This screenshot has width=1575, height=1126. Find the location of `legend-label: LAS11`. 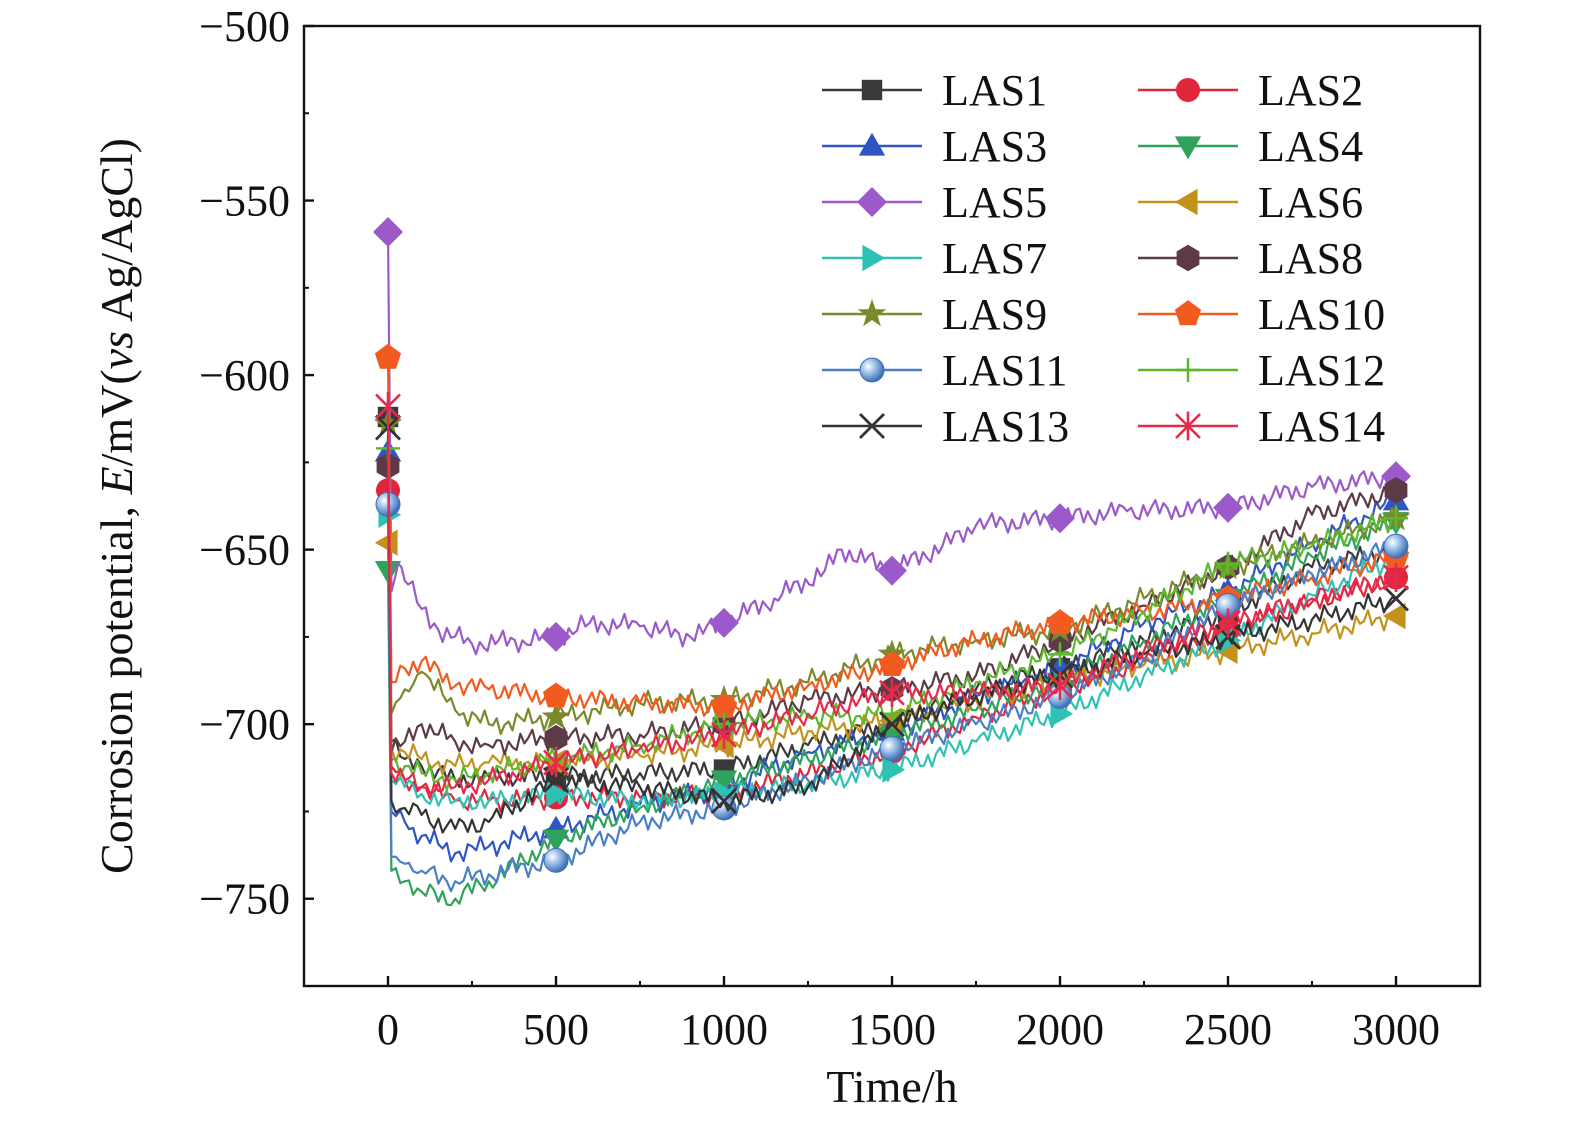

legend-label: LAS11 is located at coordinates (1005, 370).